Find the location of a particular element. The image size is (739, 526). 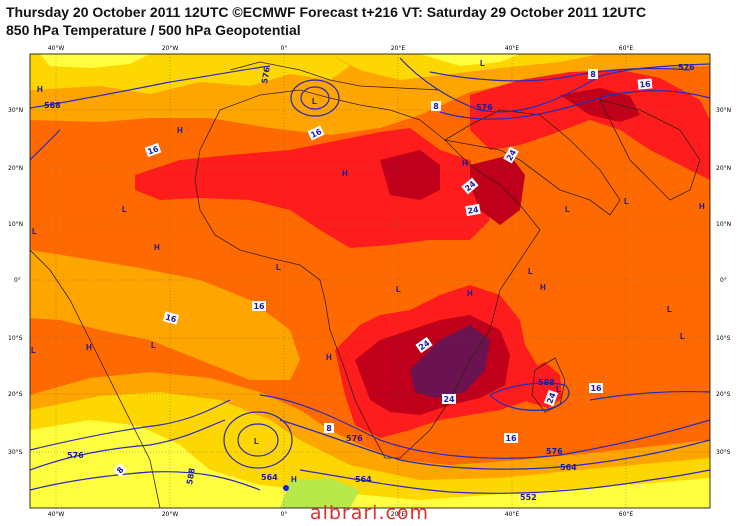

tick-right-30n: 30°N is located at coordinates (723, 110).